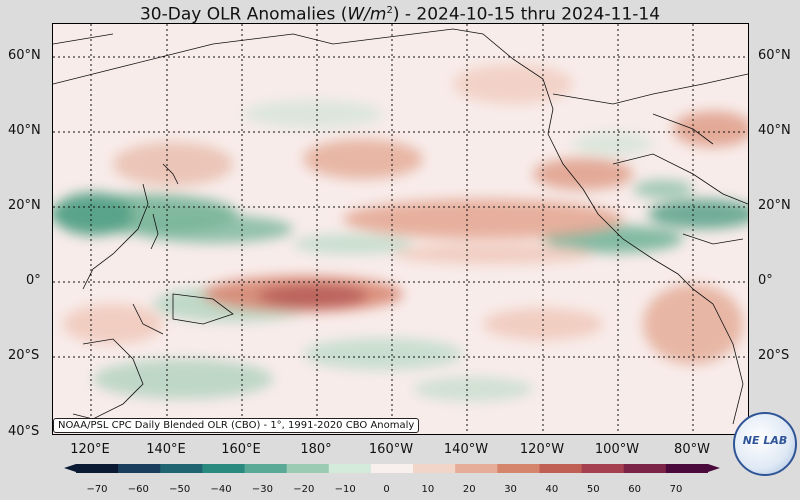  What do you see at coordinates (634, 489) in the screenshot?
I see `colorbar-tick-label: 60` at bounding box center [634, 489].